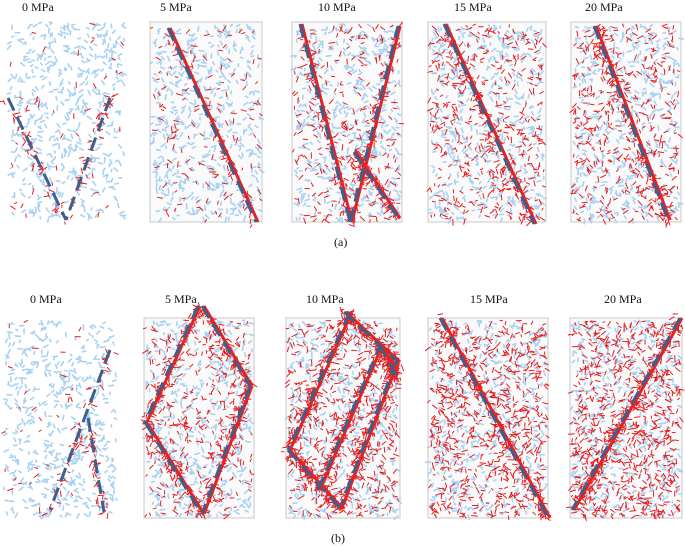  What do you see at coordinates (489, 299) in the screenshot?
I see `panel-b4-label: 15 MPa` at bounding box center [489, 299].